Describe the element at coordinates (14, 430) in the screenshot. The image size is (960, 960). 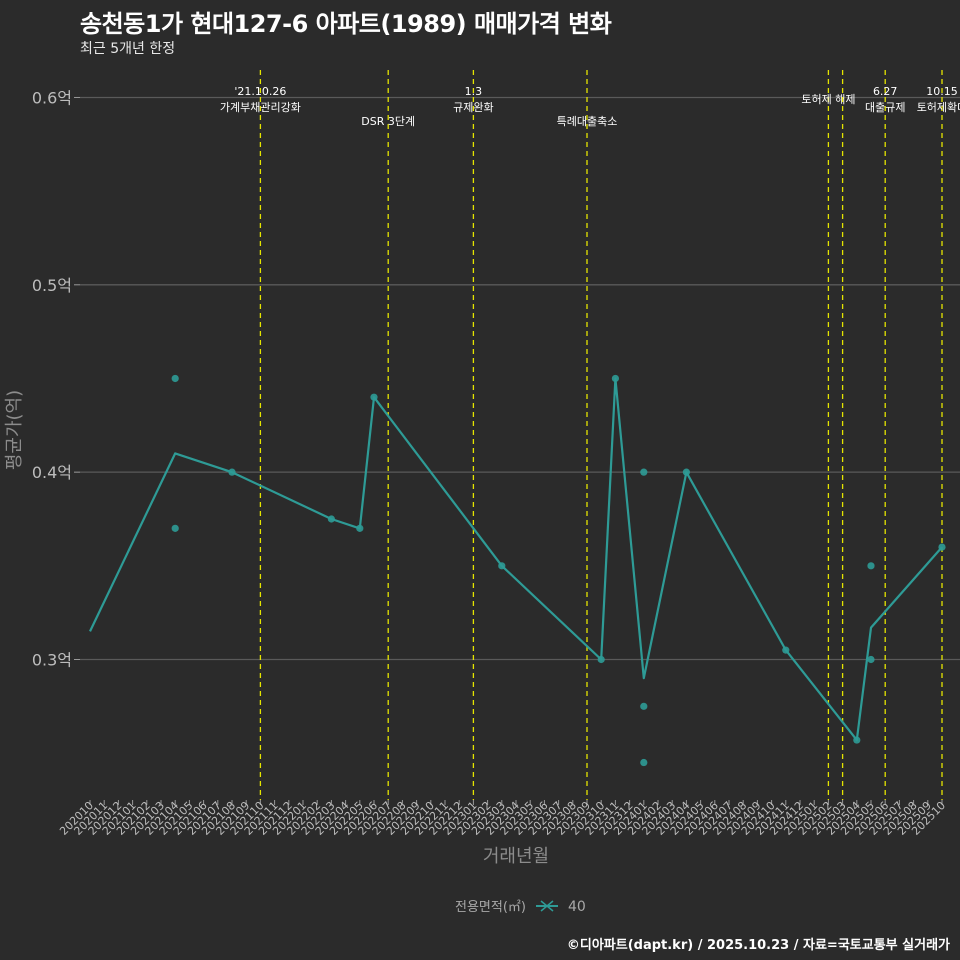
I see `y-axis-label: 평균가(억)` at that location.